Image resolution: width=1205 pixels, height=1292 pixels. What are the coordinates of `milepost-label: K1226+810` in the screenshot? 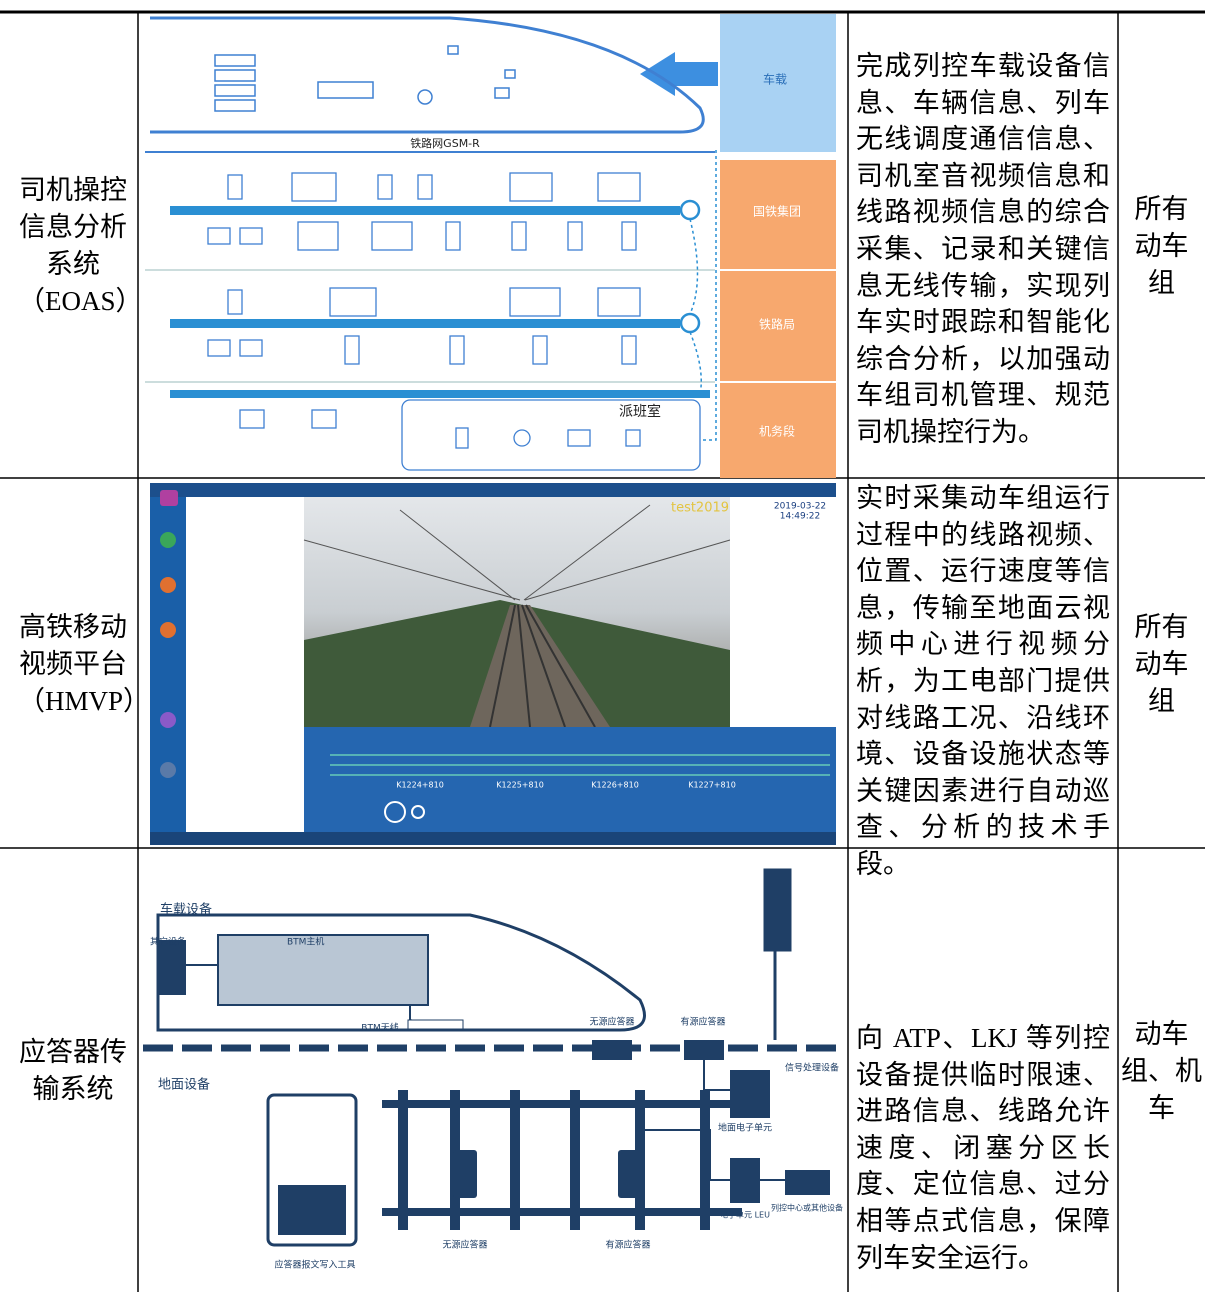 It's located at (615, 785).